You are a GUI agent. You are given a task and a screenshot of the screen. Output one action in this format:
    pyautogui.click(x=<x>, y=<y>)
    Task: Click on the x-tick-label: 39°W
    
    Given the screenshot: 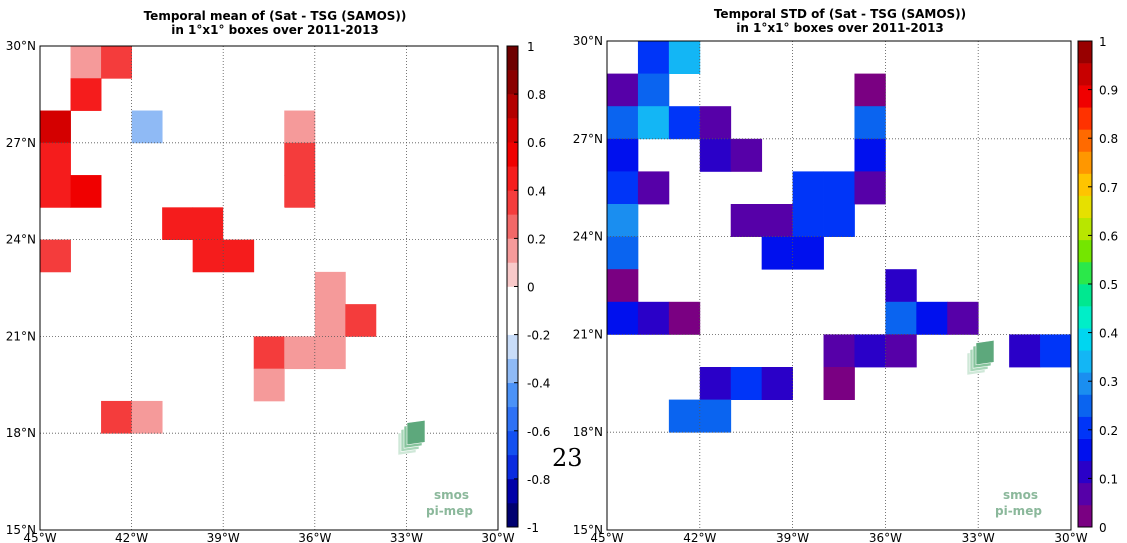 What is the action you would take?
    pyautogui.click(x=792, y=537)
    